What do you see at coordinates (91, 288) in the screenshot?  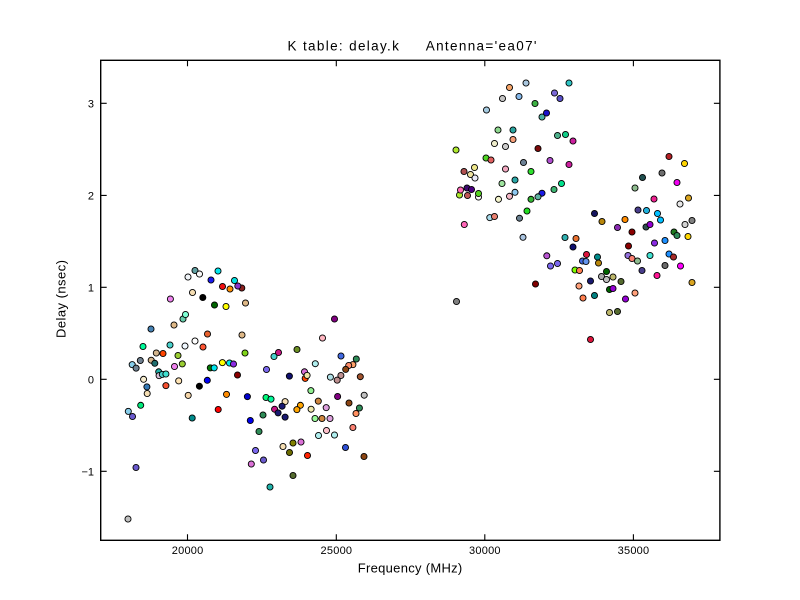 I see `svg-text: 1` at bounding box center [91, 288].